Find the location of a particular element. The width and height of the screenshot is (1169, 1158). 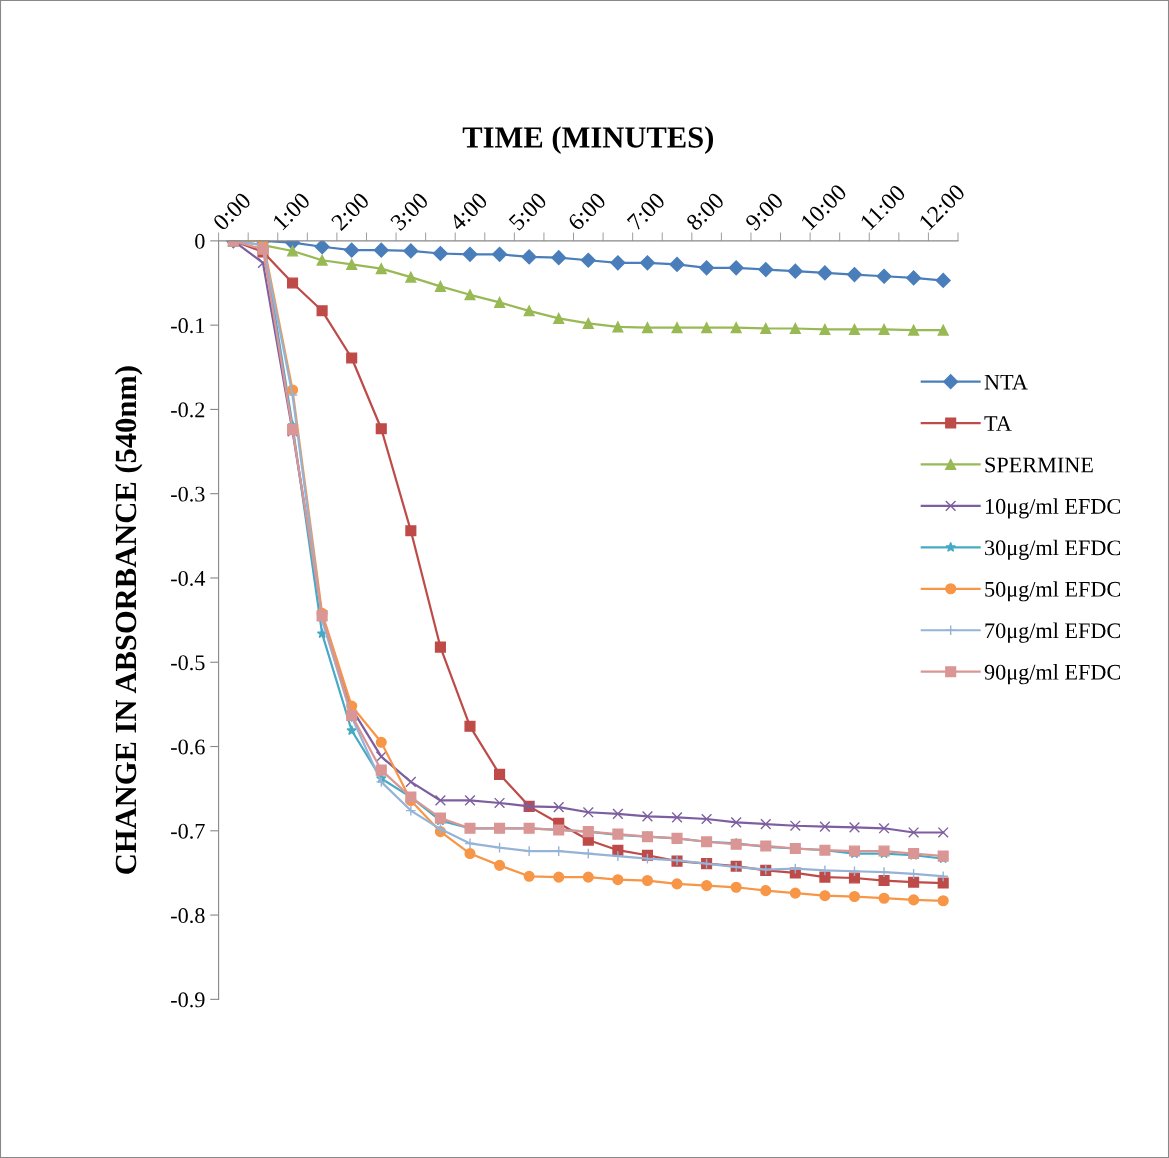

legend-label: 30μg/ml EFDC is located at coordinates (1053, 549).